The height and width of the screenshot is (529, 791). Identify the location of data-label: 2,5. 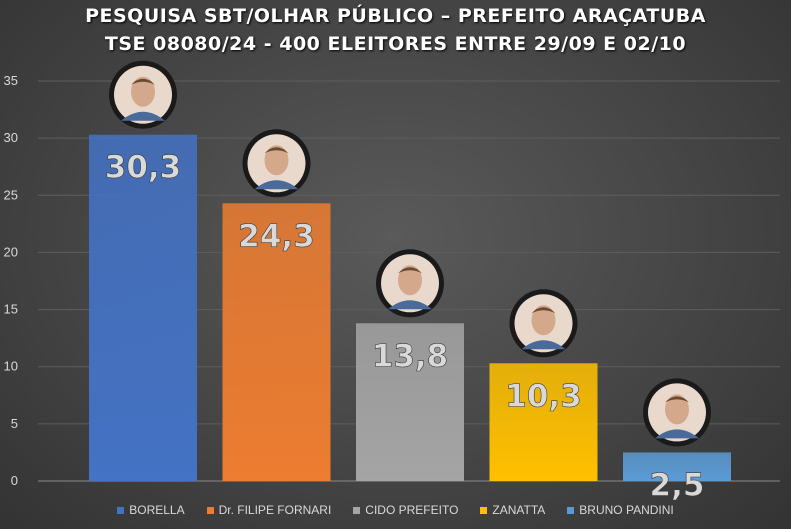
(677, 485).